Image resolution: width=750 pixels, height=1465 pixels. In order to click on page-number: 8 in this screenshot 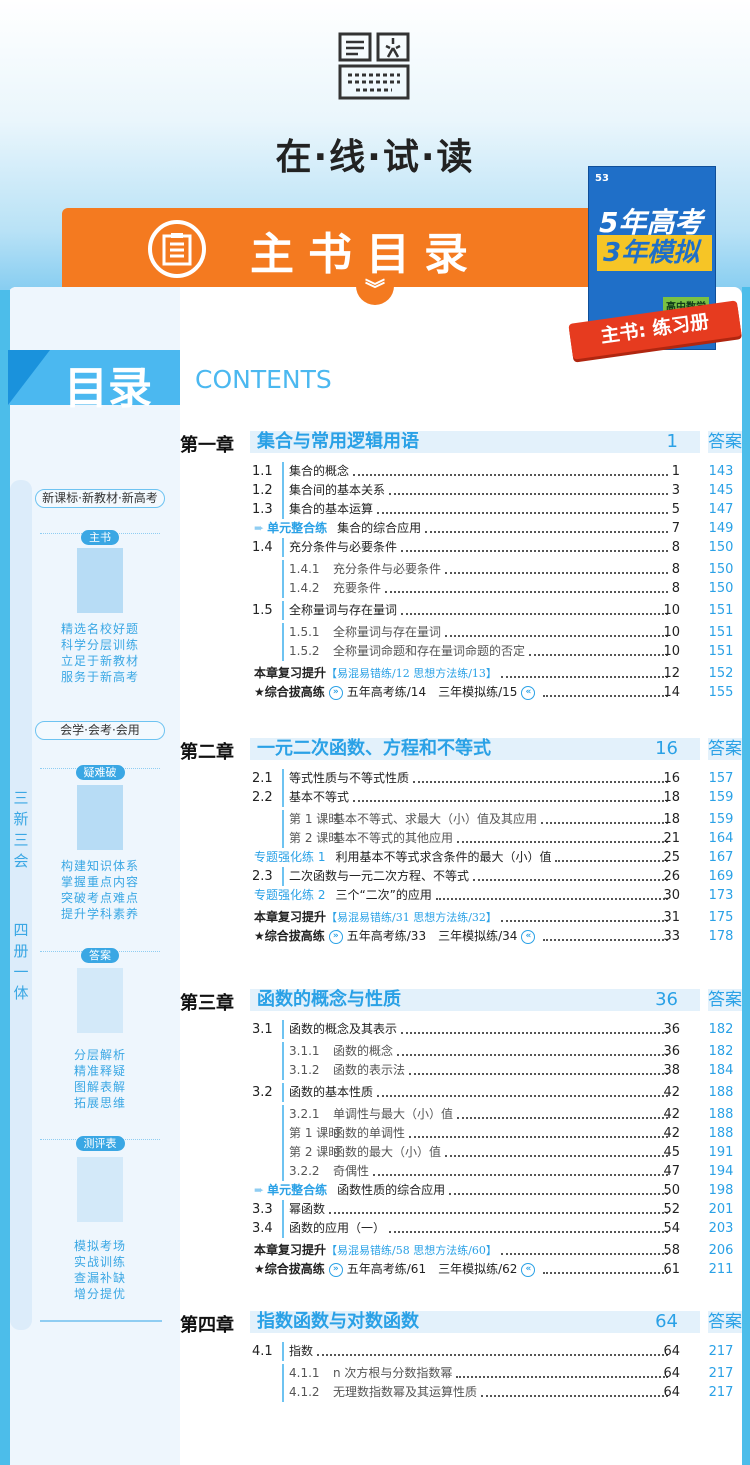, I will do `click(675, 588)`.